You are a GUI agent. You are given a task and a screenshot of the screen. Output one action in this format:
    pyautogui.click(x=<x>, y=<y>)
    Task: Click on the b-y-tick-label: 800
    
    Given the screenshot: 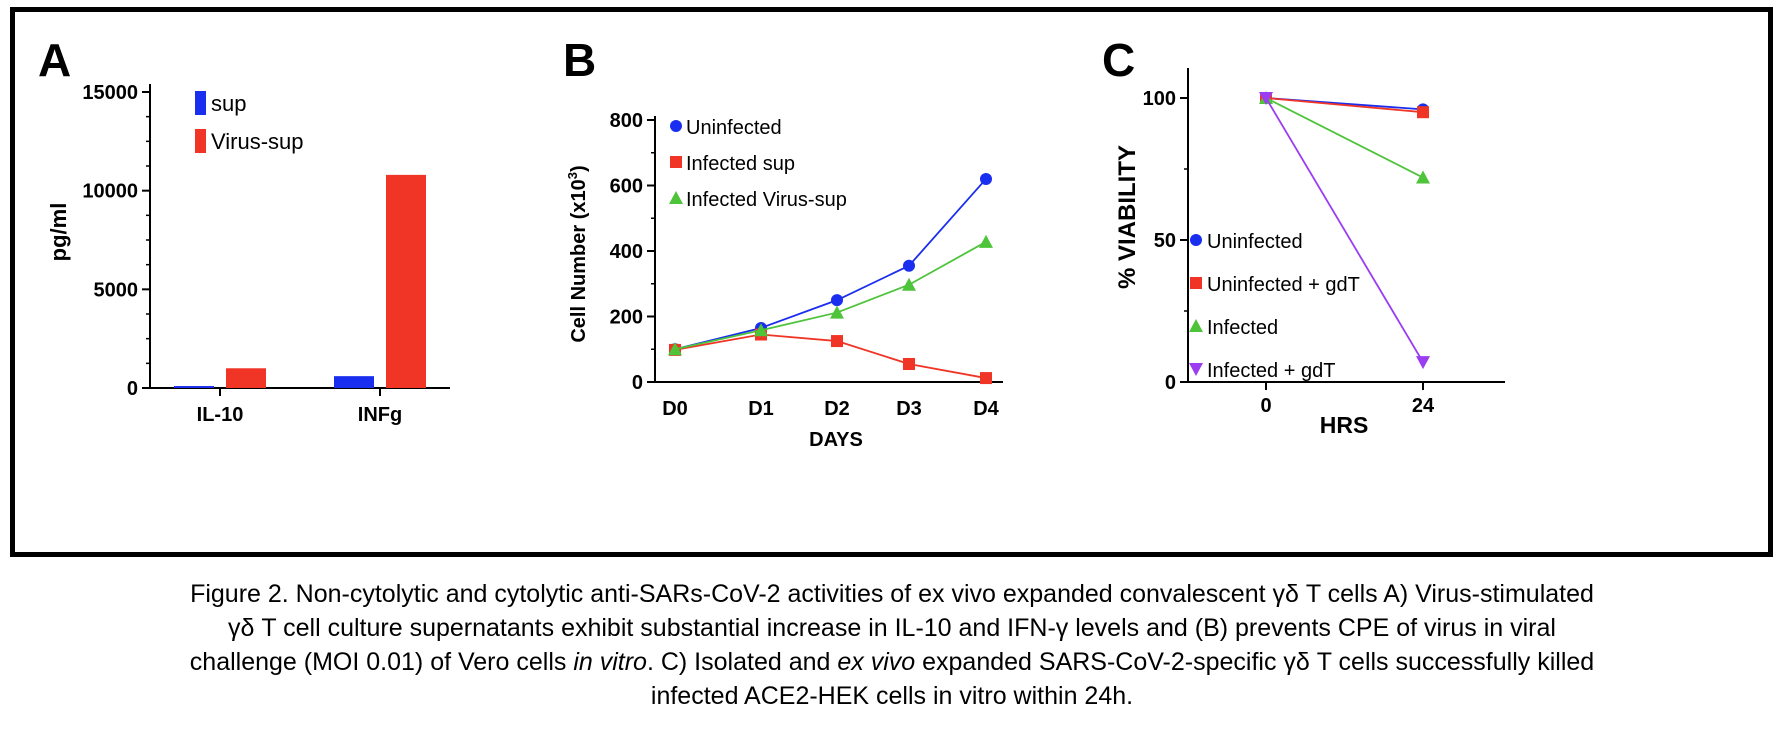 What is the action you would take?
    pyautogui.click(x=626, y=121)
    